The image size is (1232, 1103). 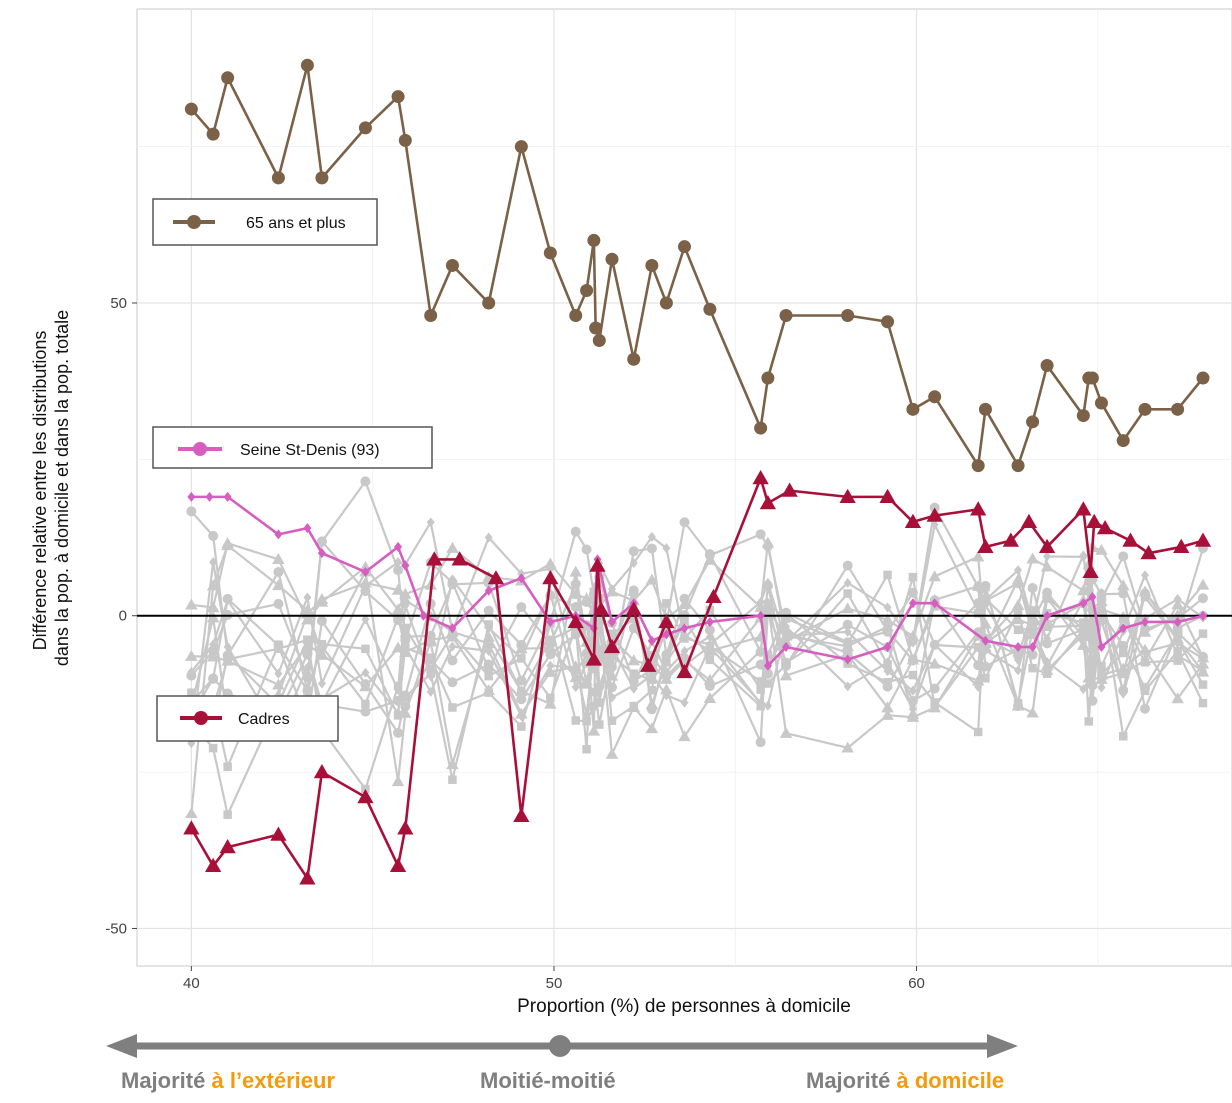 What do you see at coordinates (310, 450) in the screenshot?
I see `legend-seine-label: Seine St-Denis (93)` at bounding box center [310, 450].